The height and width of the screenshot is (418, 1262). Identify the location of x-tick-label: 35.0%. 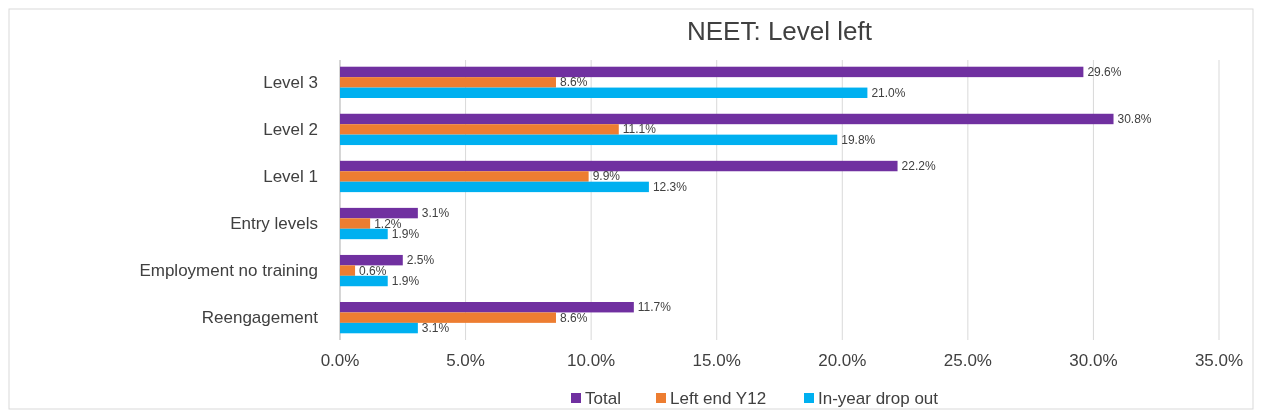
(1219, 360).